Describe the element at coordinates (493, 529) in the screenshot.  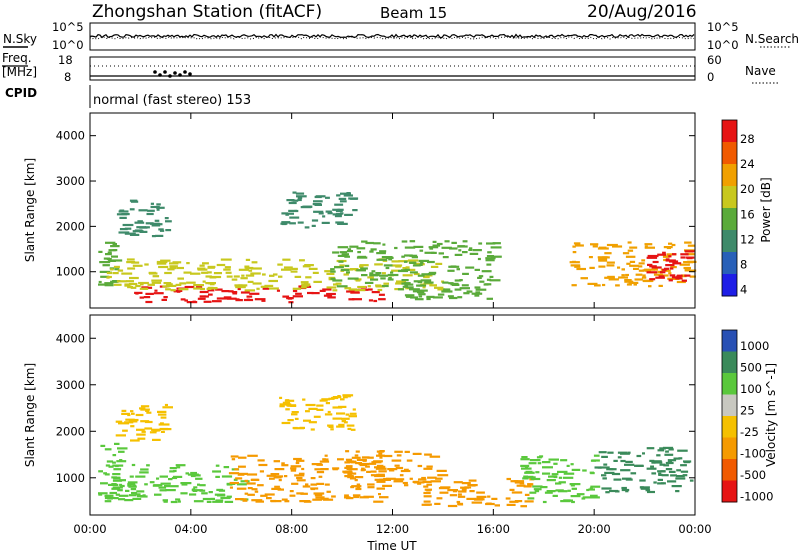
I see `x-tick-label: 16:00` at that location.